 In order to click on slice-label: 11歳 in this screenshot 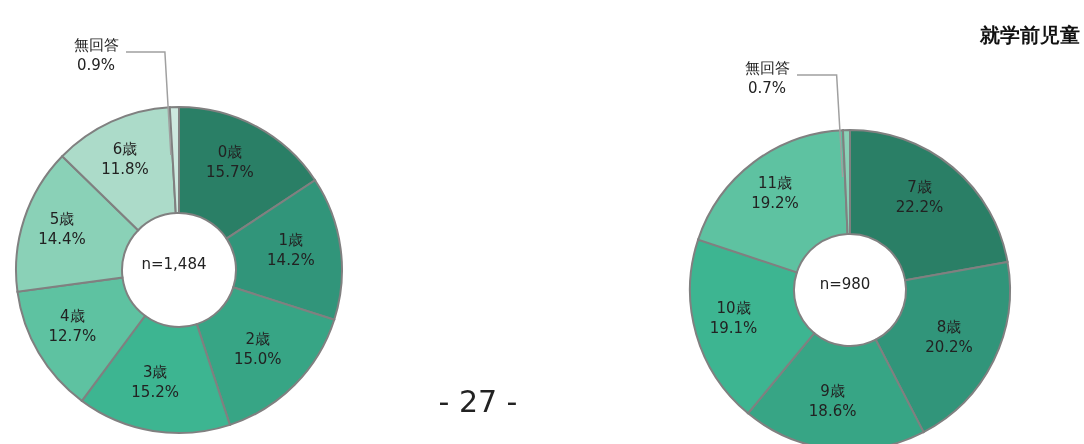, I will do `click(775, 183)`.